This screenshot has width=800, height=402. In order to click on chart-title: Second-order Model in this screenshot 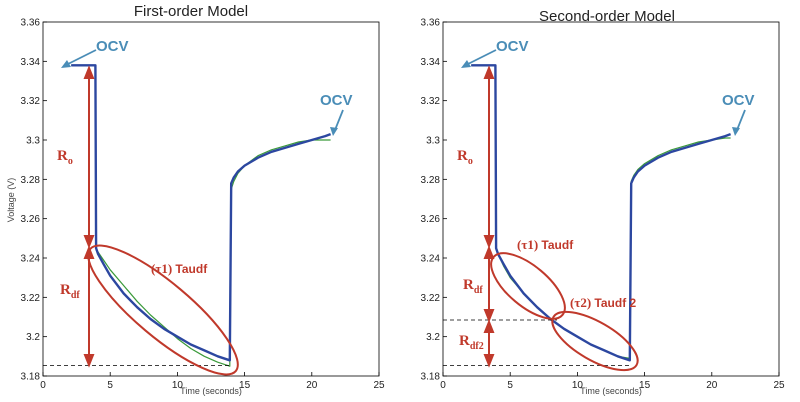, I will do `click(607, 16)`.